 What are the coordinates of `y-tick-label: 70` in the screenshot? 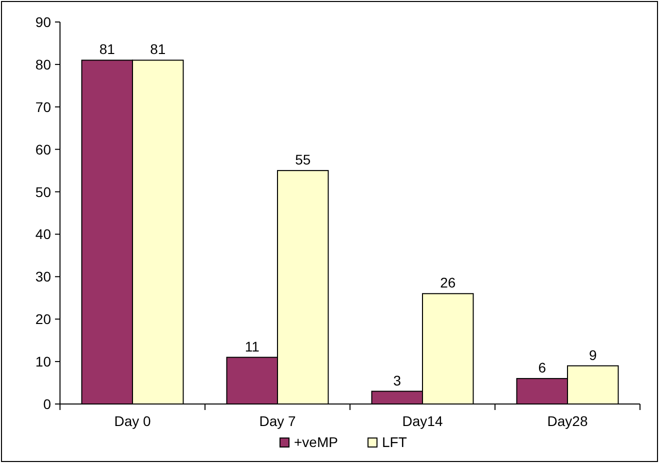 It's located at (43, 106).